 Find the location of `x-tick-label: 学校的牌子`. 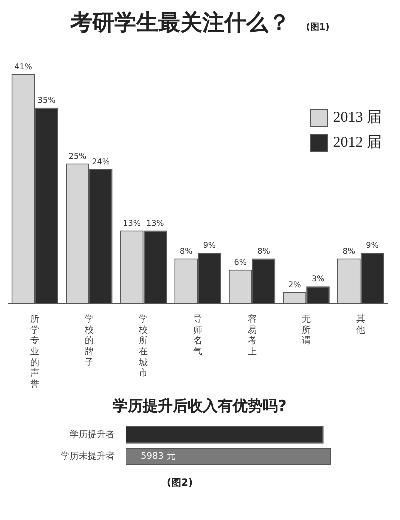

x-tick-label: 学校的牌子 is located at coordinates (89, 341).